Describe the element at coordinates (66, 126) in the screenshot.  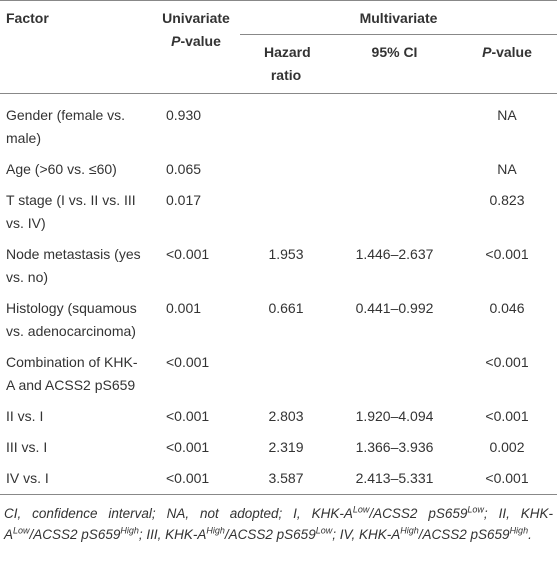
I see `table-cell: Gender (female vs. male)` at that location.